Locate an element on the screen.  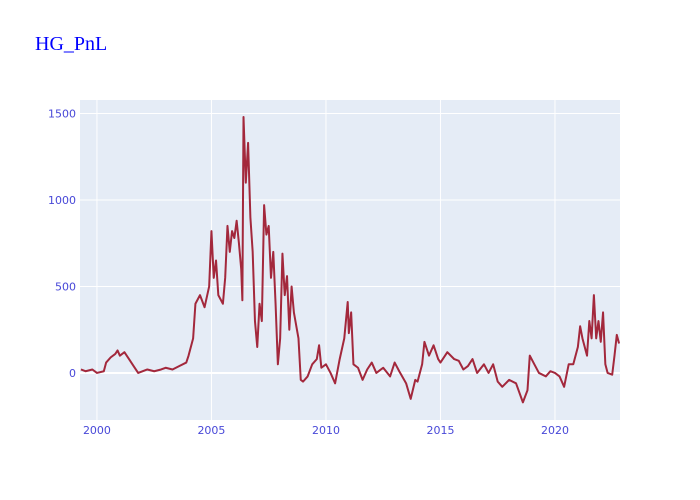
y-tick-label: 1000 is located at coordinates (62, 200).